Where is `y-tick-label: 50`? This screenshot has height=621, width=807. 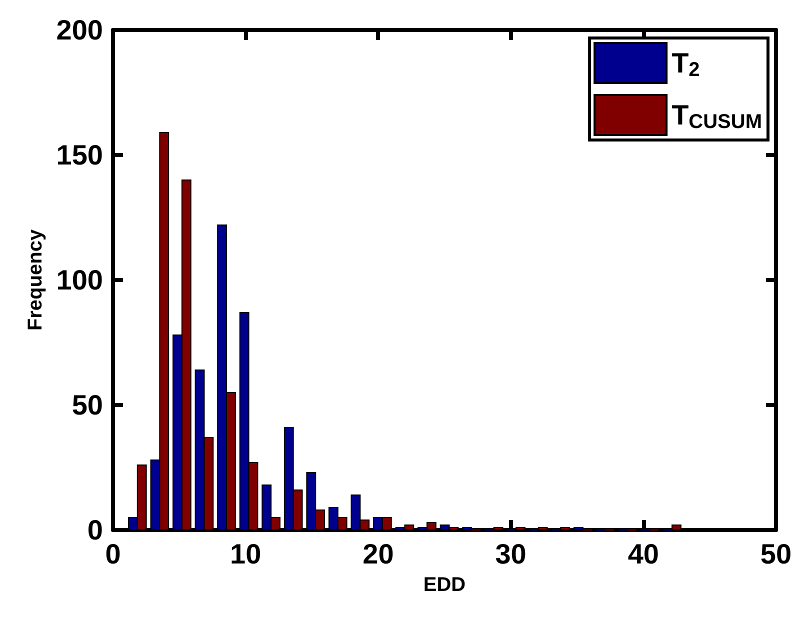
y-tick-label: 50 is located at coordinates (87, 405).